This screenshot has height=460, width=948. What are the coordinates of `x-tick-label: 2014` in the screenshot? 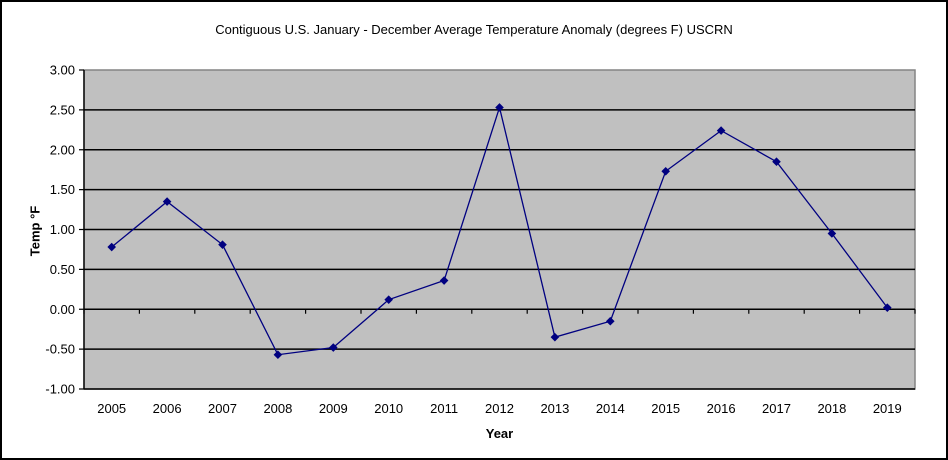 It's located at (610, 408).